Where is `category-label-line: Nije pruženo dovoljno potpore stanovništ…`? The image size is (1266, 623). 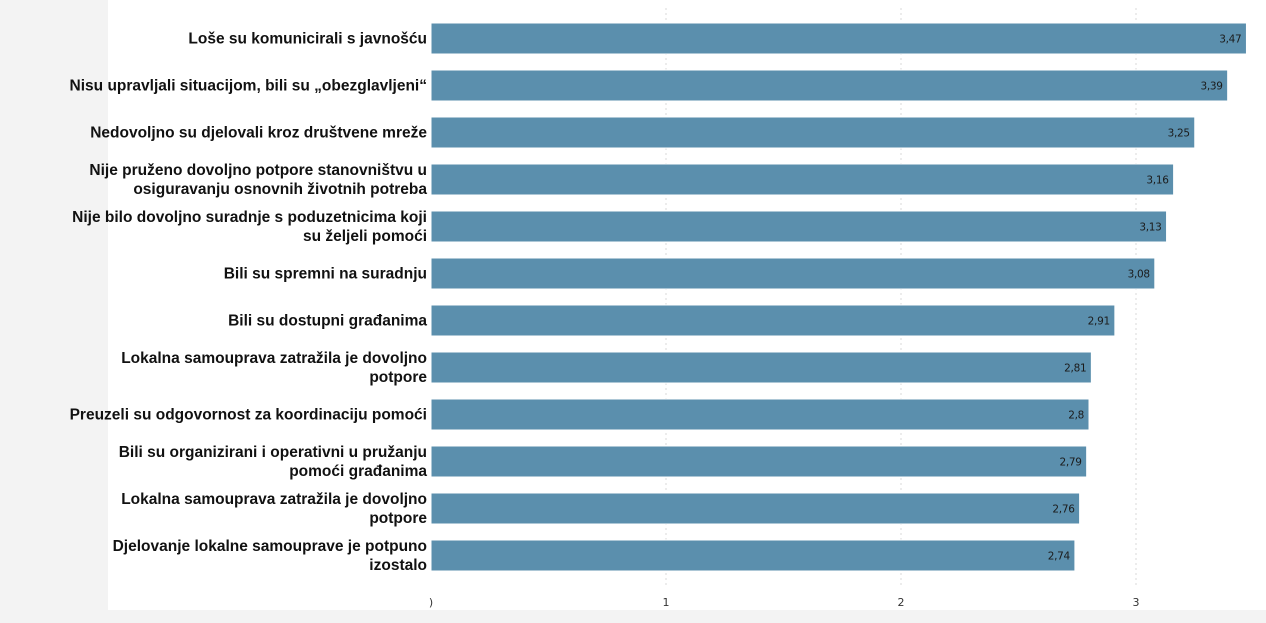 category-label-line: Nije pruženo dovoljno potpore stanovništ… is located at coordinates (258, 170).